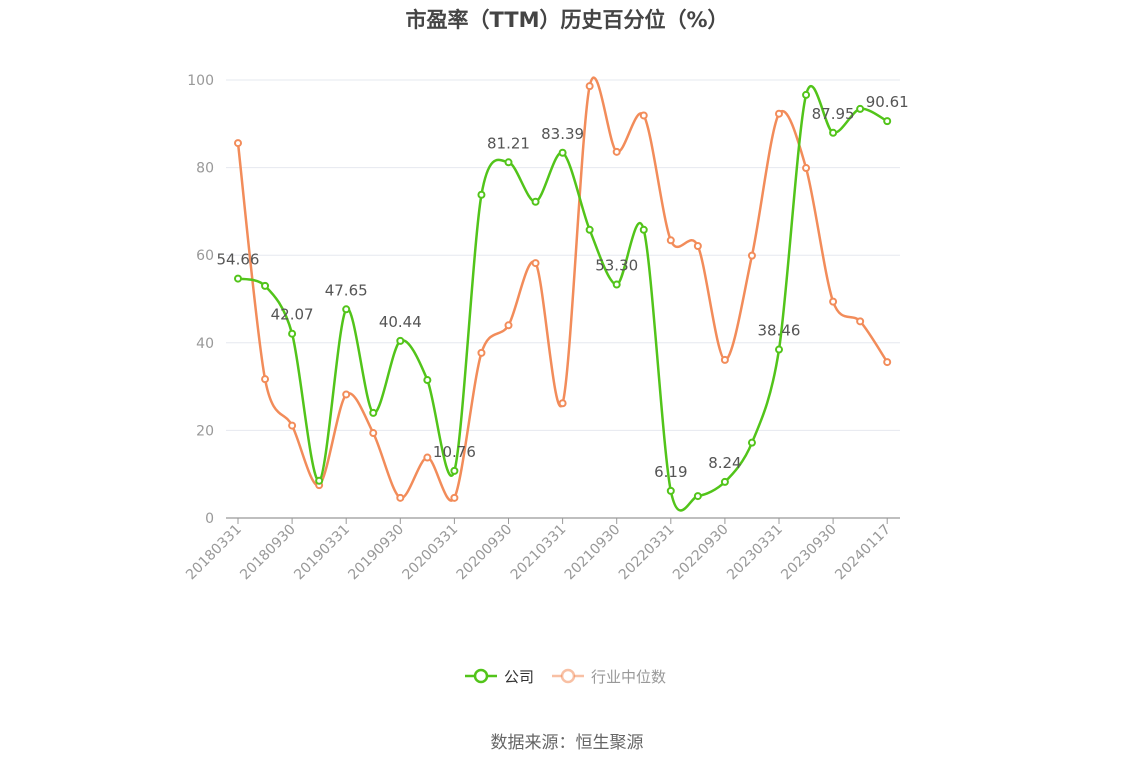 The height and width of the screenshot is (766, 1134). I want to click on data-label: 83.39, so click(562, 134).